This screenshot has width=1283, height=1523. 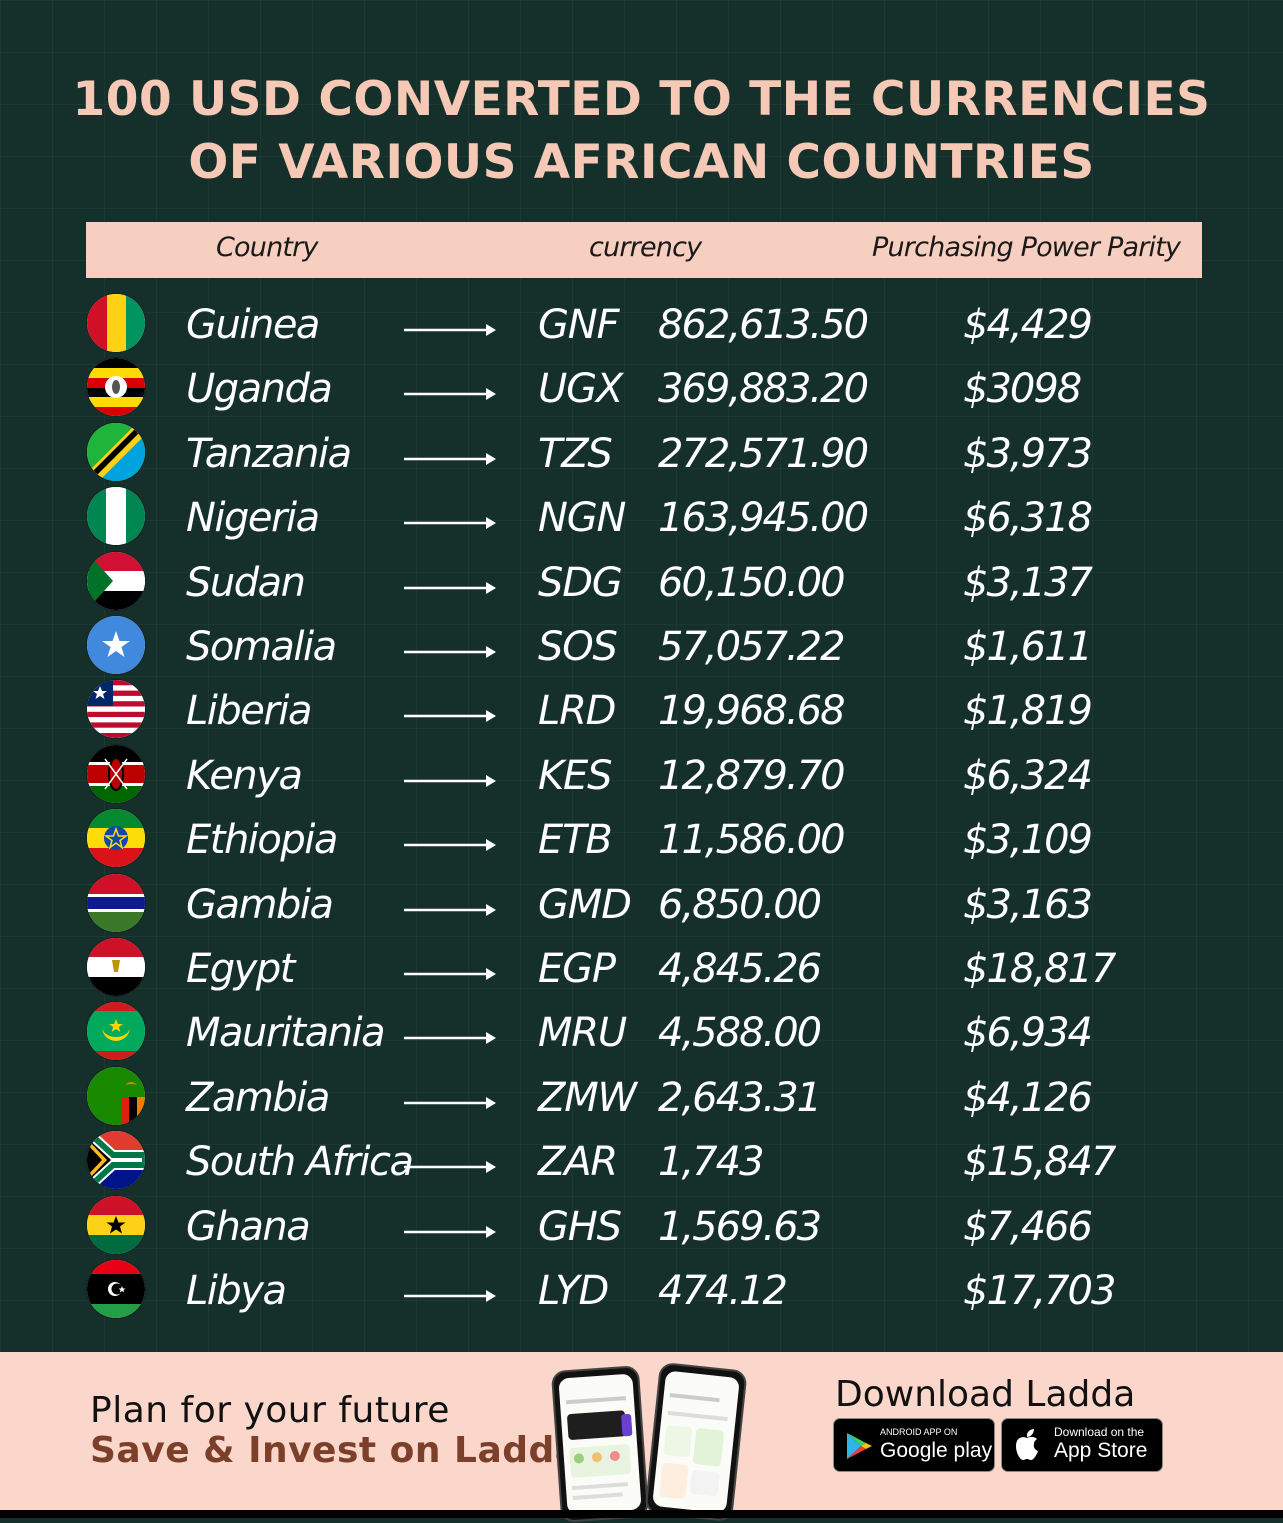 I want to click on ppp-value: $3,109, so click(x=1028, y=840).